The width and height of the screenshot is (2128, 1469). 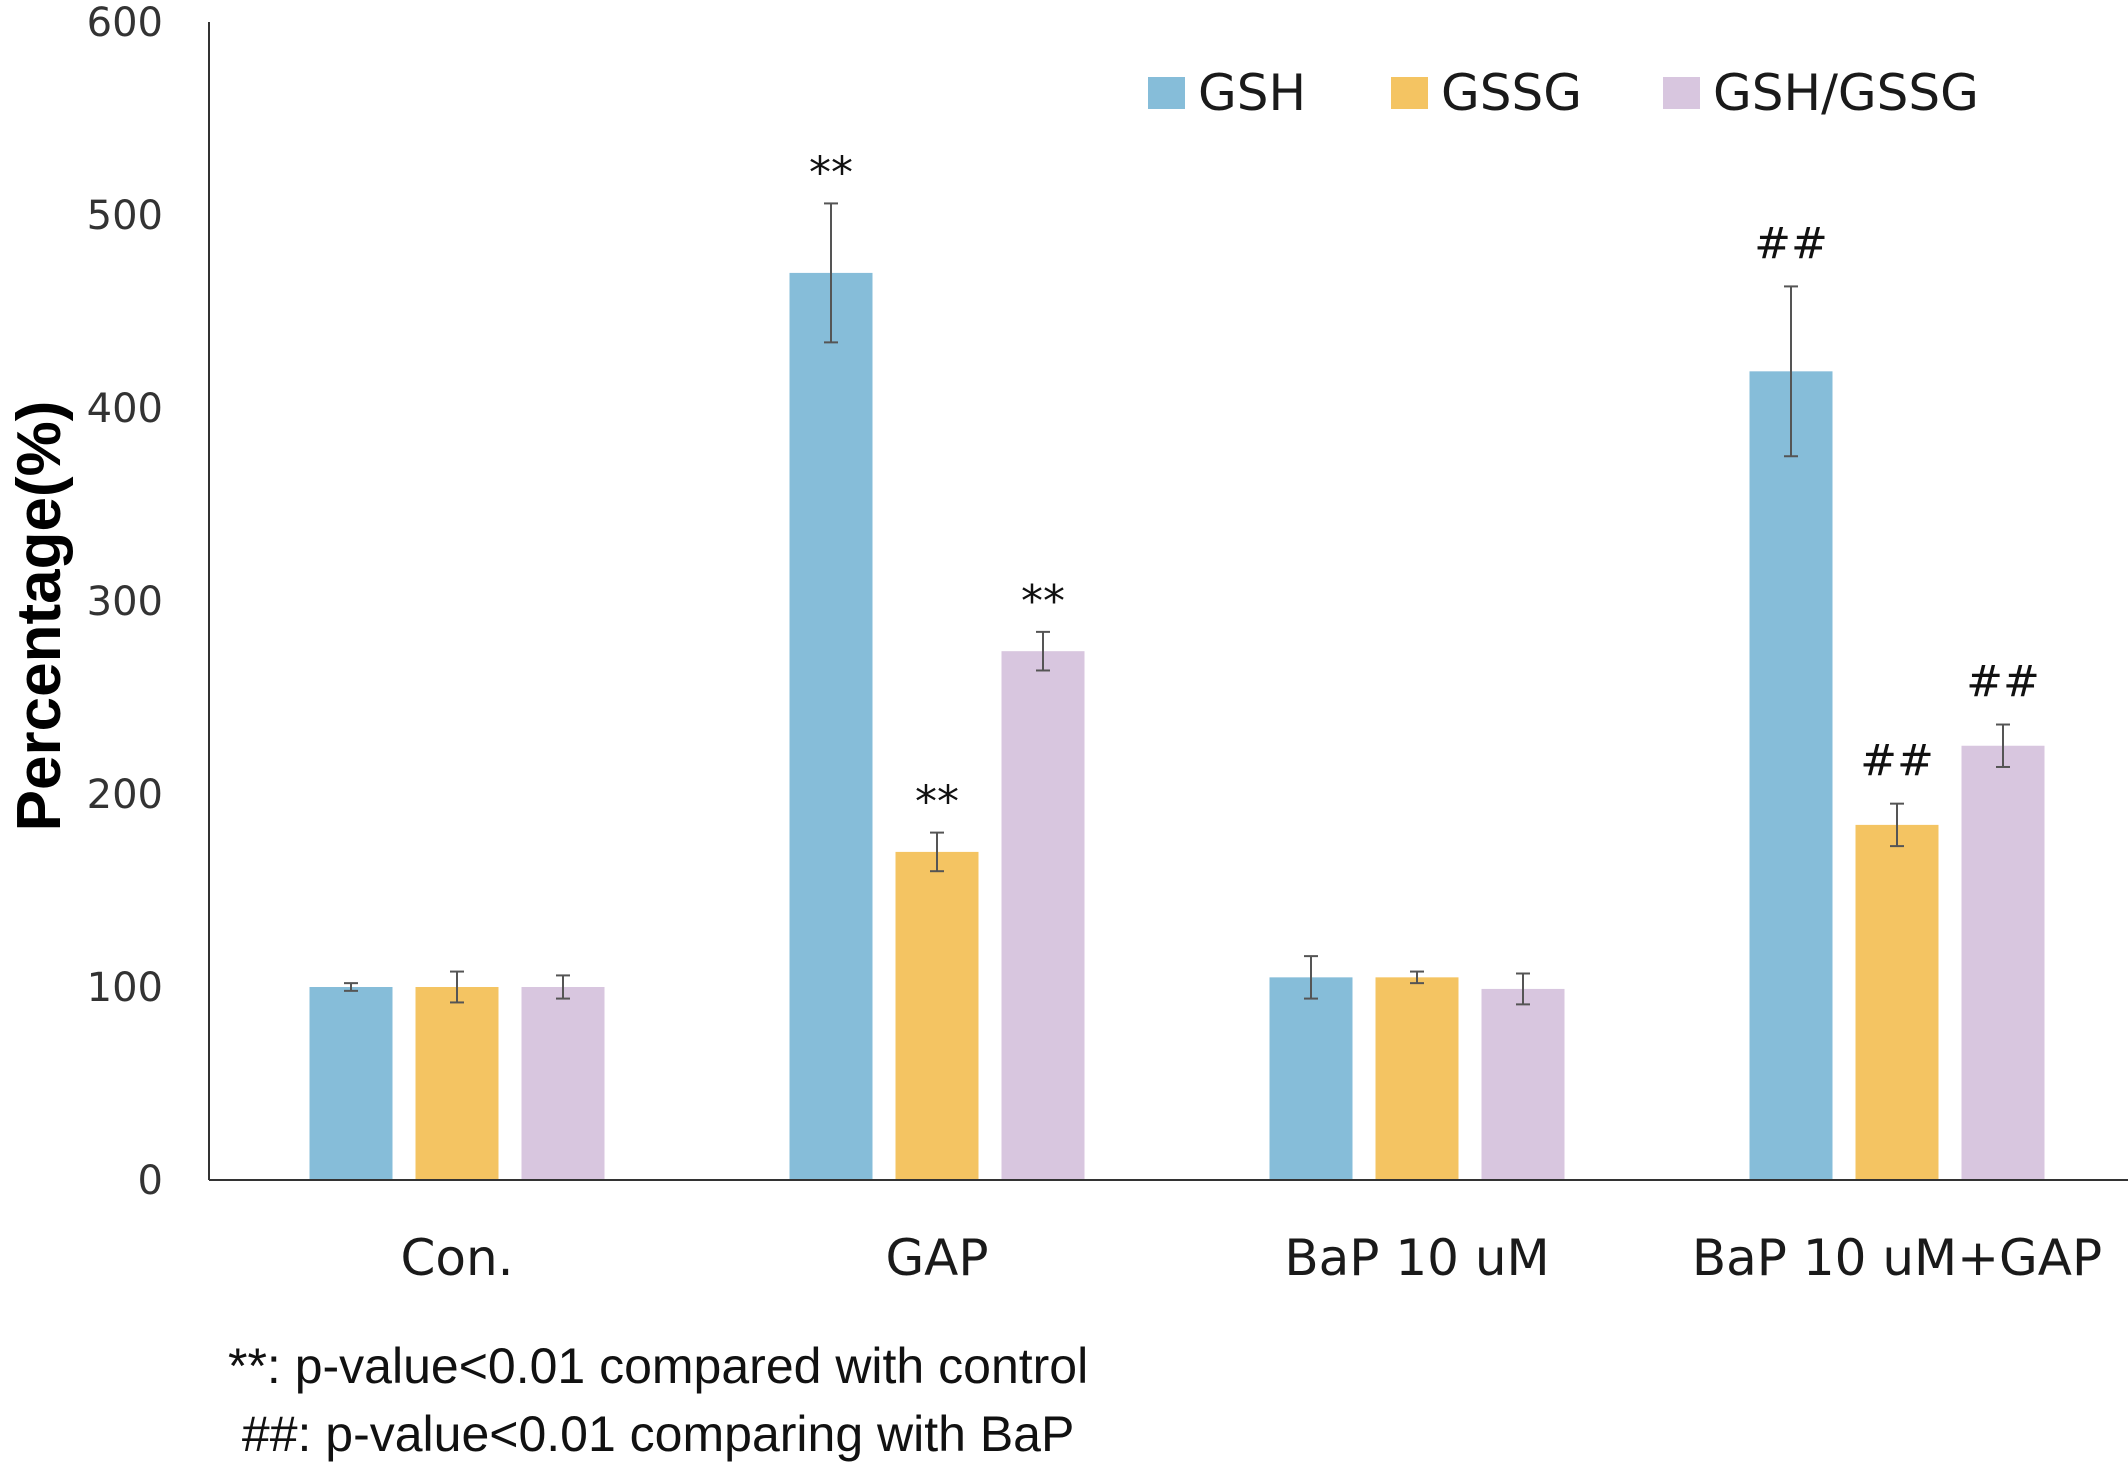 I want to click on category-labels: Con. GAP BaP 10 uM BaP 10 uM+GAP, so click(x=1251, y=1258).